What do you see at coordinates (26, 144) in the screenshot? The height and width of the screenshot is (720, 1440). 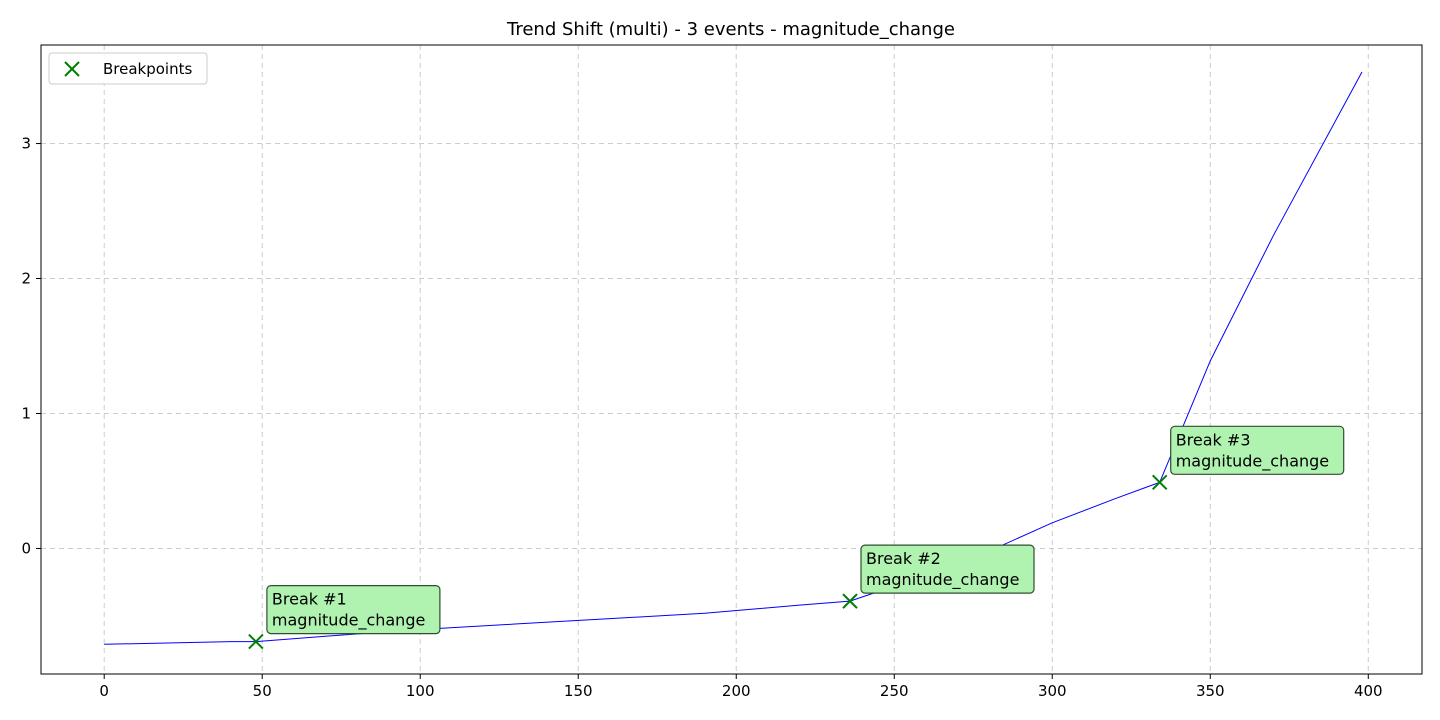 I see `y-tick-label: 3` at bounding box center [26, 144].